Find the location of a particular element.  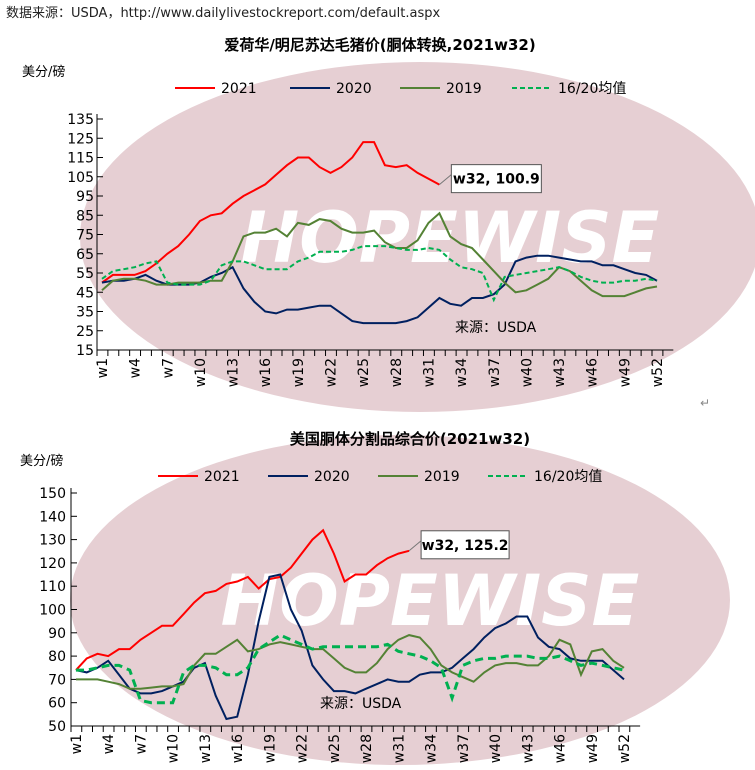

y-tick-label: 115 is located at coordinates (80, 159).